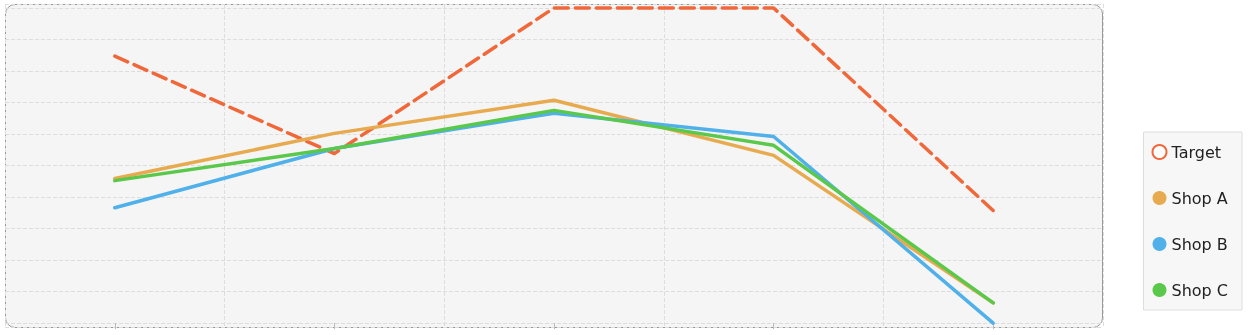 This screenshot has width=1252, height=335. What do you see at coordinates (1199, 198) in the screenshot?
I see `legend-label: Shop A` at bounding box center [1199, 198].